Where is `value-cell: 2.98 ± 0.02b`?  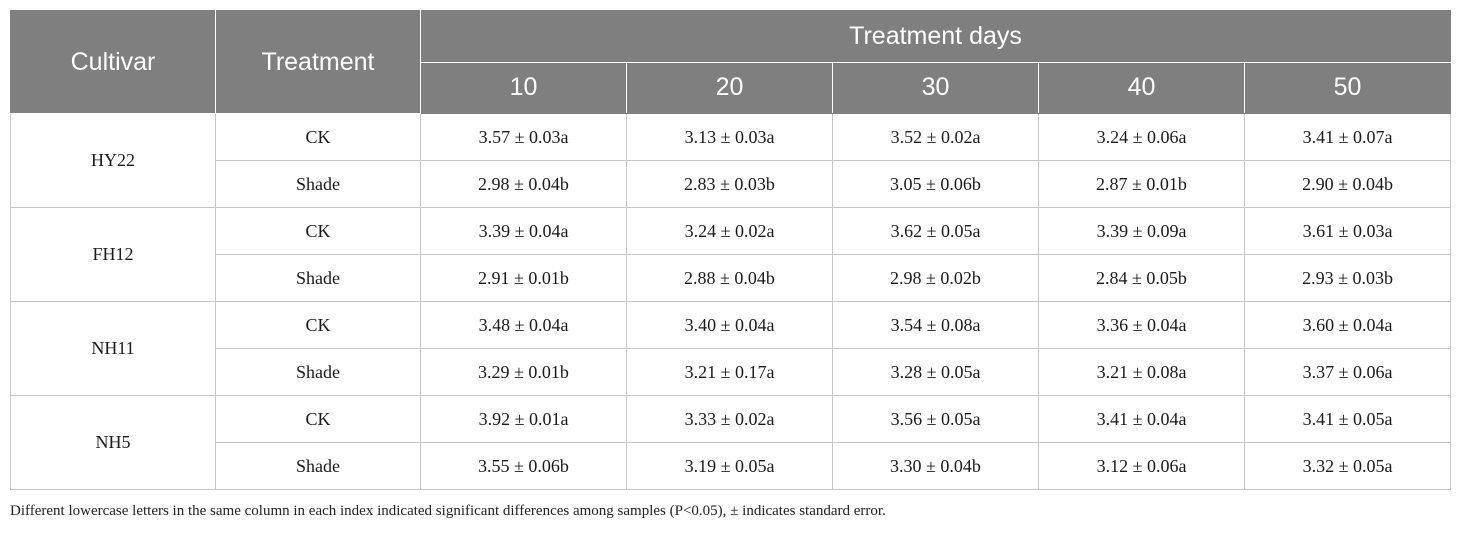 value-cell: 2.98 ± 0.02b is located at coordinates (935, 278).